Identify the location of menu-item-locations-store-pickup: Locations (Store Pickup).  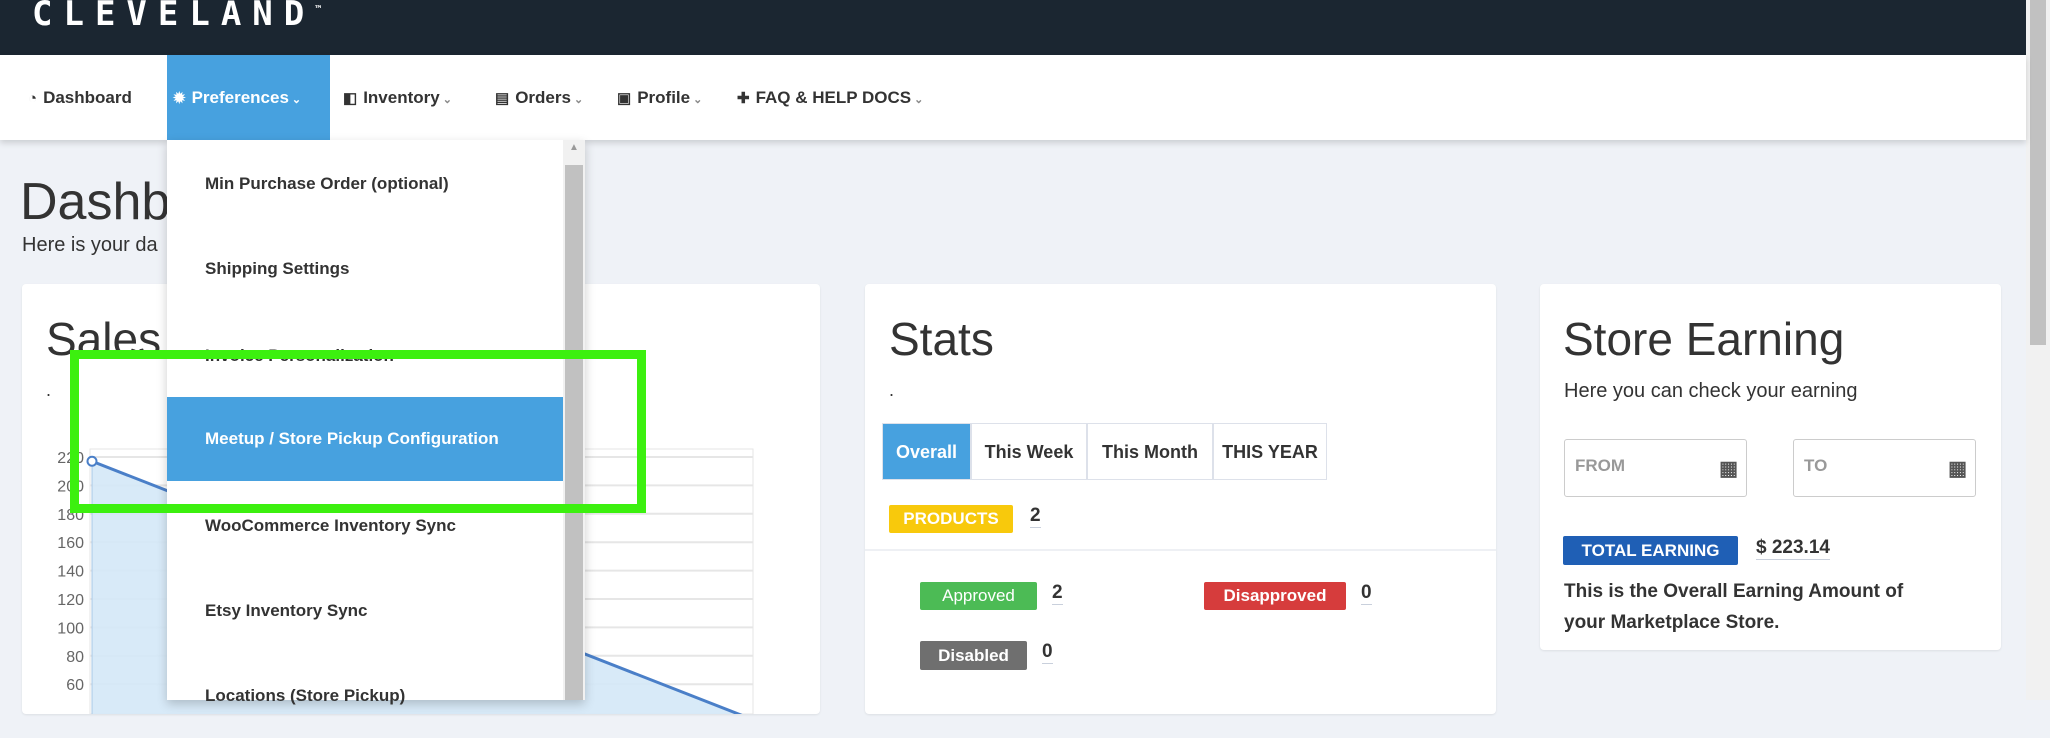
(305, 695).